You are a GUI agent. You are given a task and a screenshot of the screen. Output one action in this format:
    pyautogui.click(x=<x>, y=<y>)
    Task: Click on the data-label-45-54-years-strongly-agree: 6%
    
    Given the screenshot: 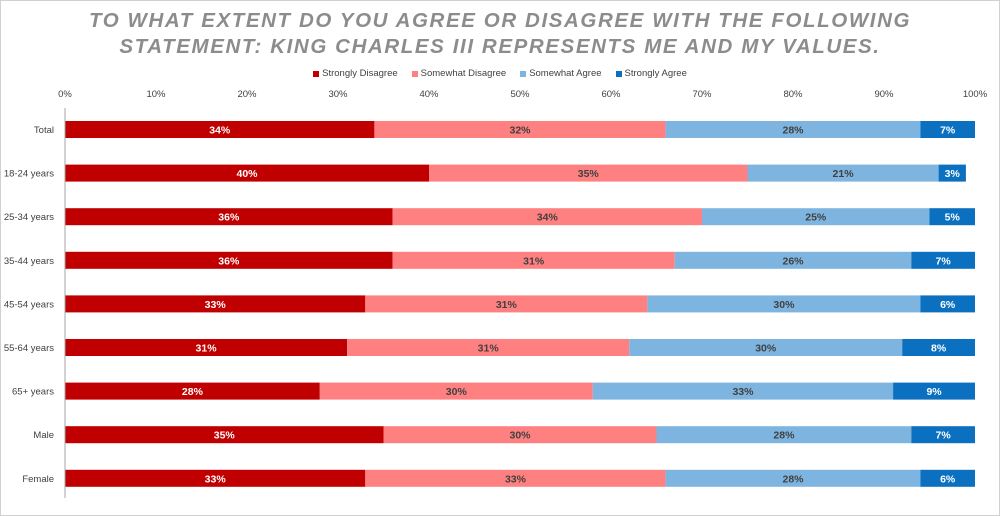 What is the action you would take?
    pyautogui.click(x=948, y=305)
    